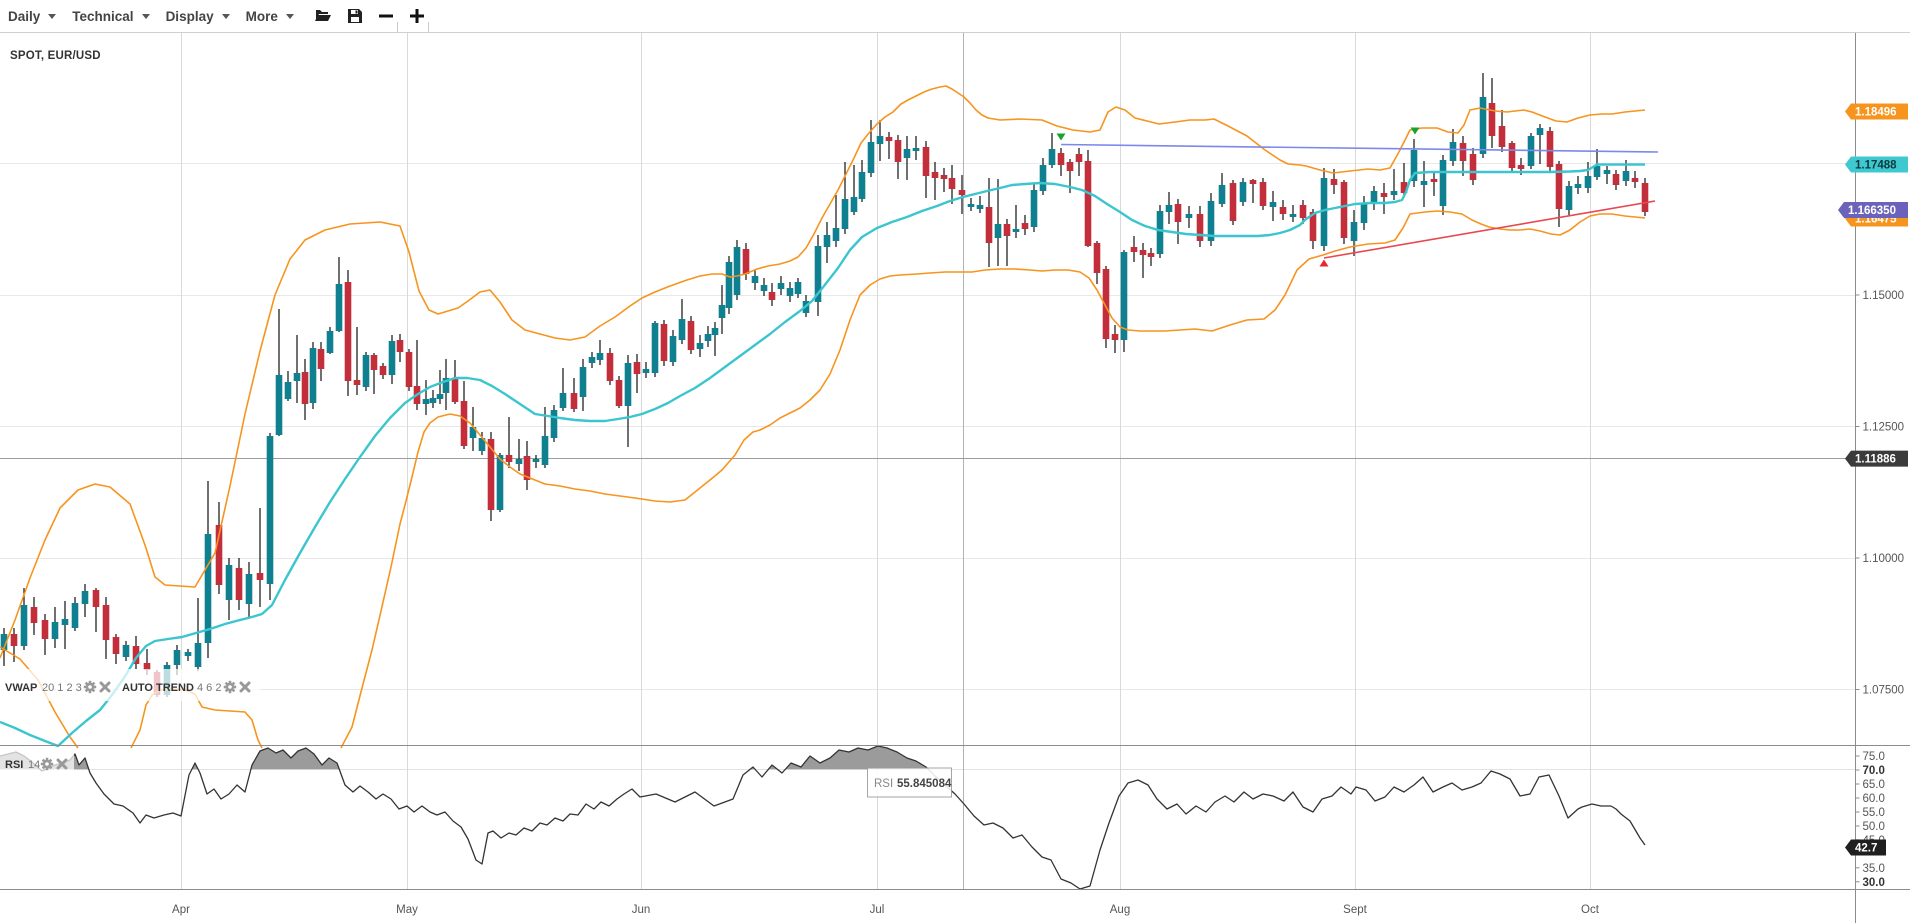  I want to click on svg-text: 55.845084, so click(924, 784).